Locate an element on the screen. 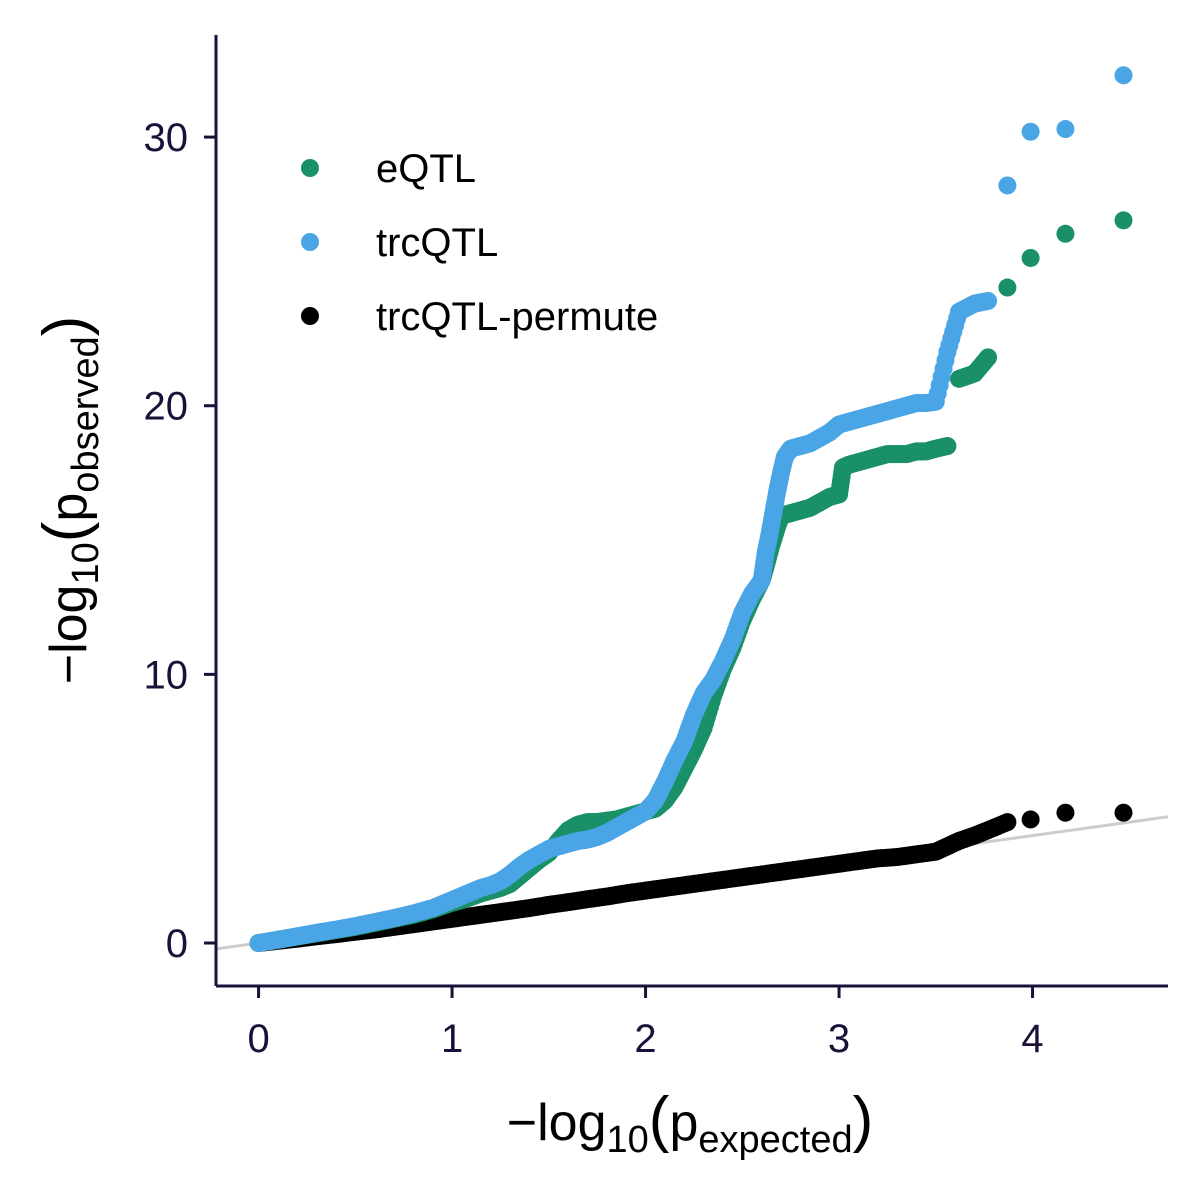 The width and height of the screenshot is (1200, 1200). x-tick-label: 0 is located at coordinates (258, 1039).